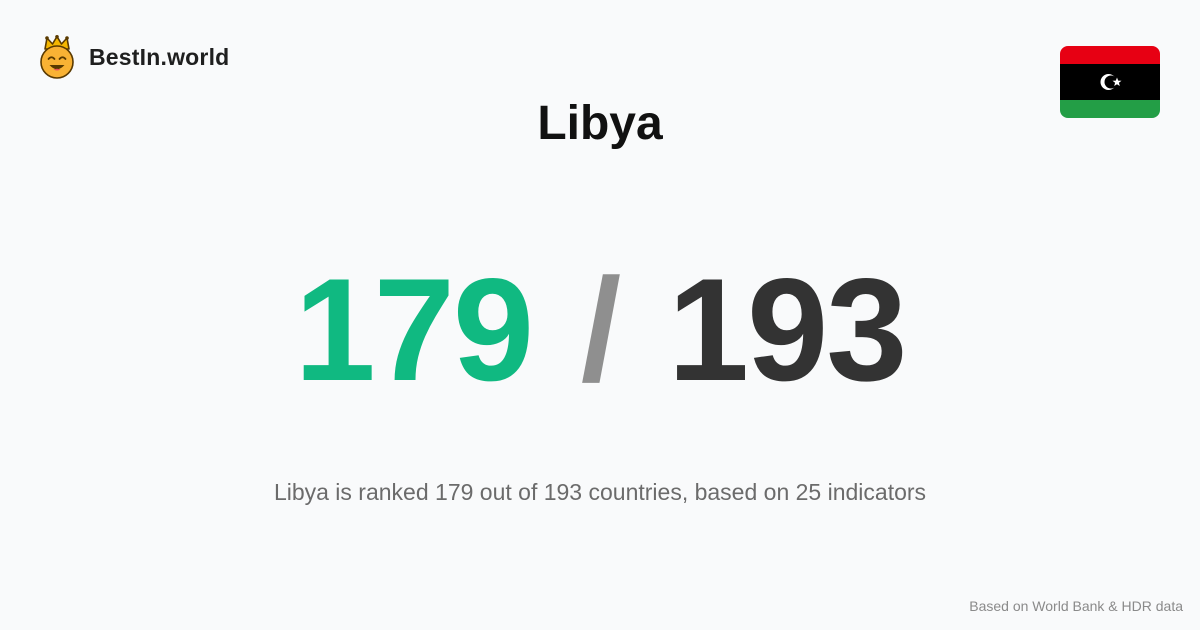 Image resolution: width=1200 pixels, height=630 pixels. I want to click on rank-total: 193, so click(787, 329).